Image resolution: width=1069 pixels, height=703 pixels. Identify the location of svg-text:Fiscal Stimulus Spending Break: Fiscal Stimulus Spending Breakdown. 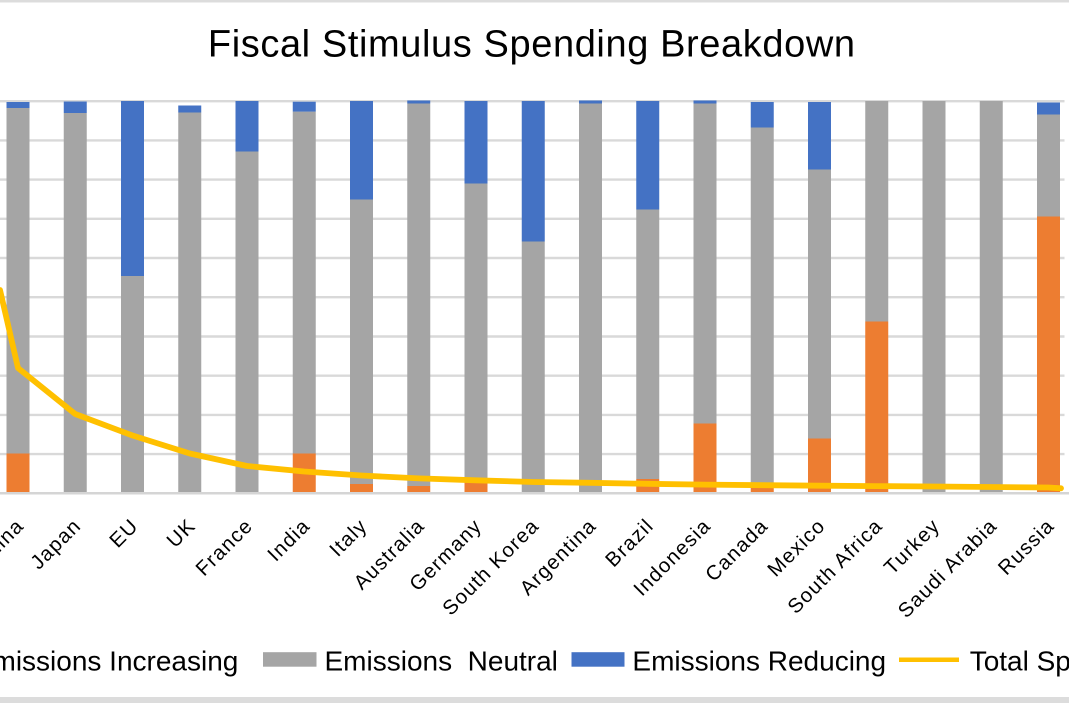
(532, 44).